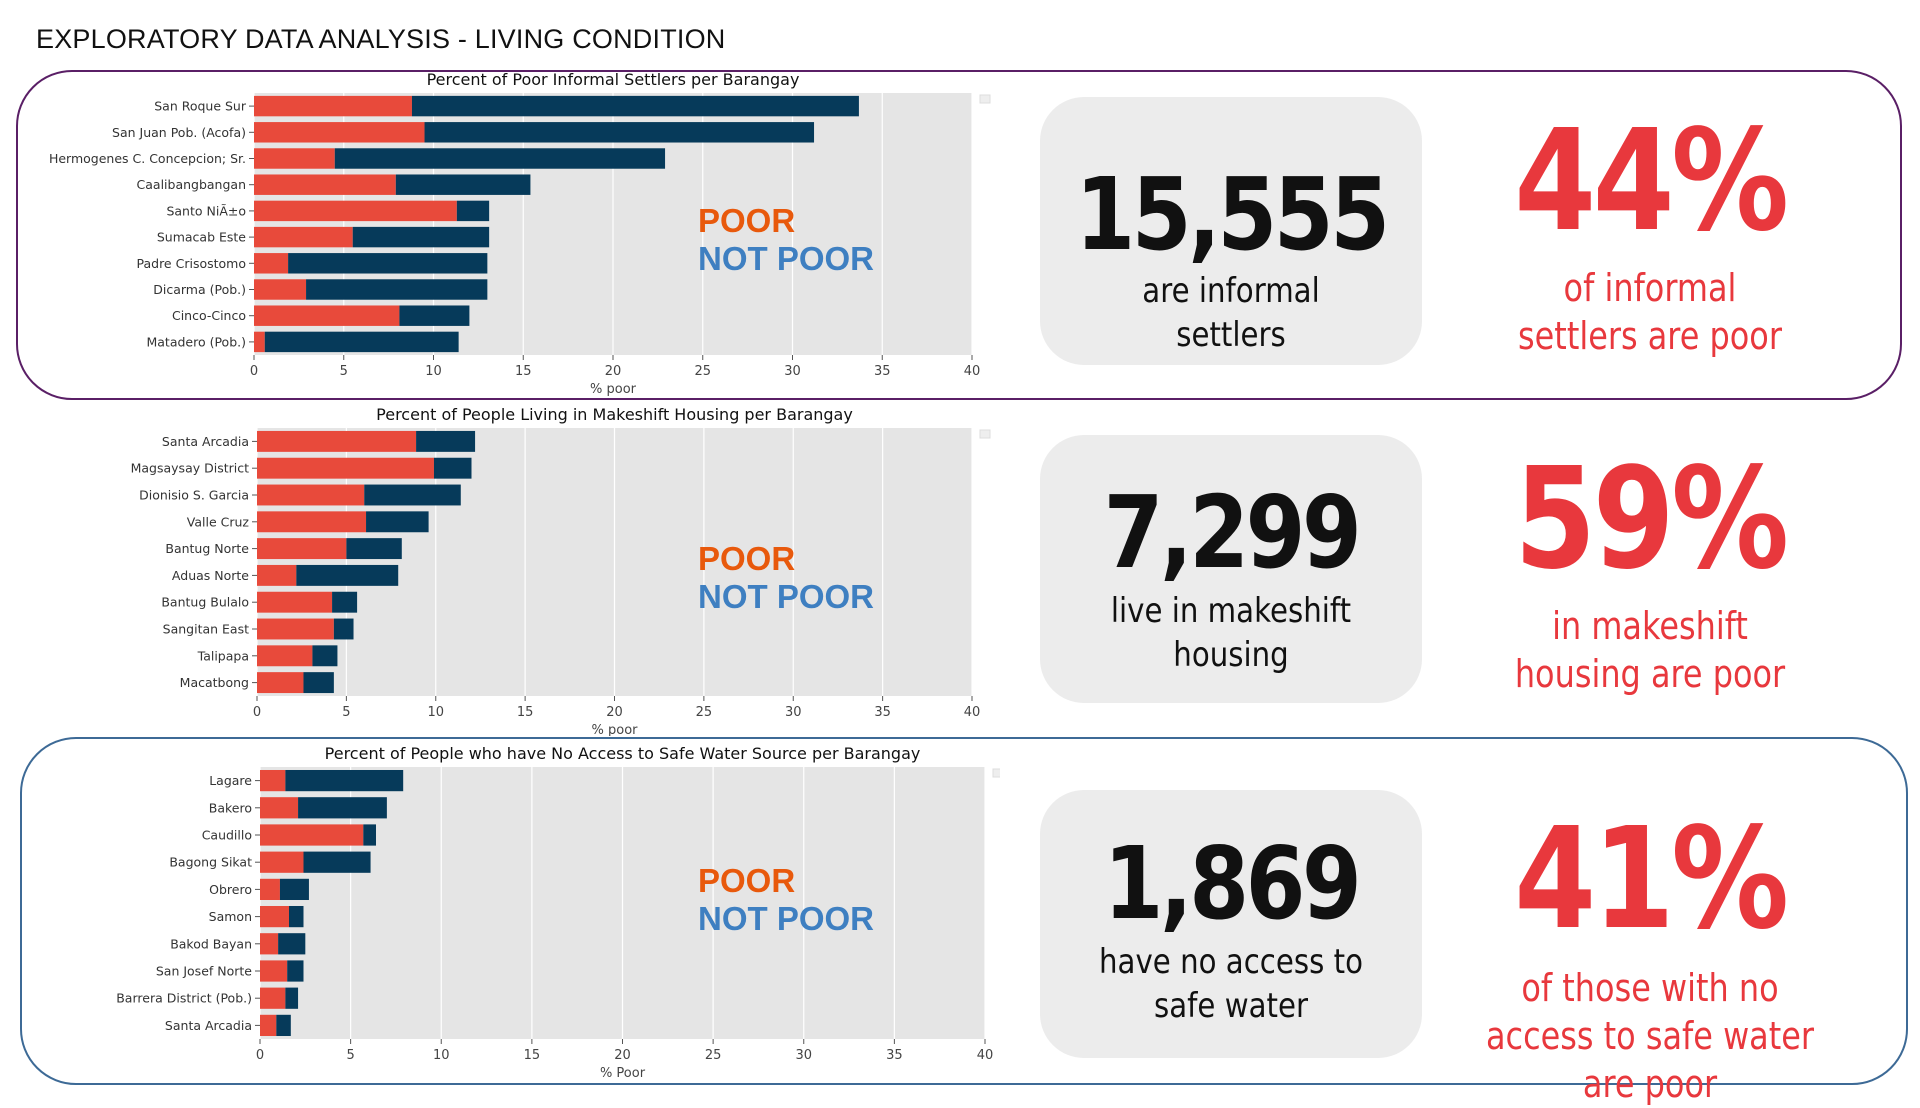 This screenshot has width=1920, height=1108. Describe the element at coordinates (1231, 231) in the screenshot. I see `stat-card-informal-settlers: 15,555 are informal settlers` at that location.